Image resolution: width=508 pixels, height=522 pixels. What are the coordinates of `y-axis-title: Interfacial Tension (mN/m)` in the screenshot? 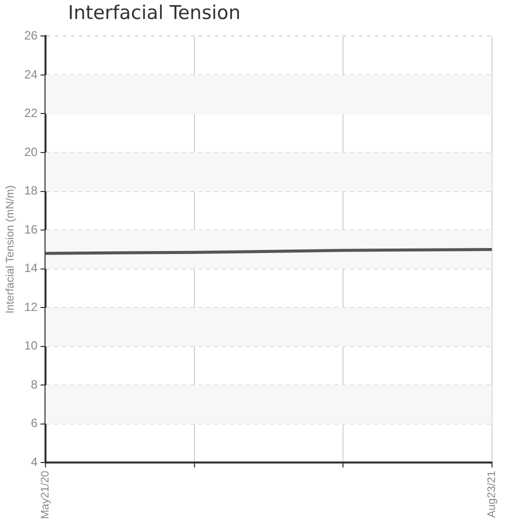 It's located at (10, 249).